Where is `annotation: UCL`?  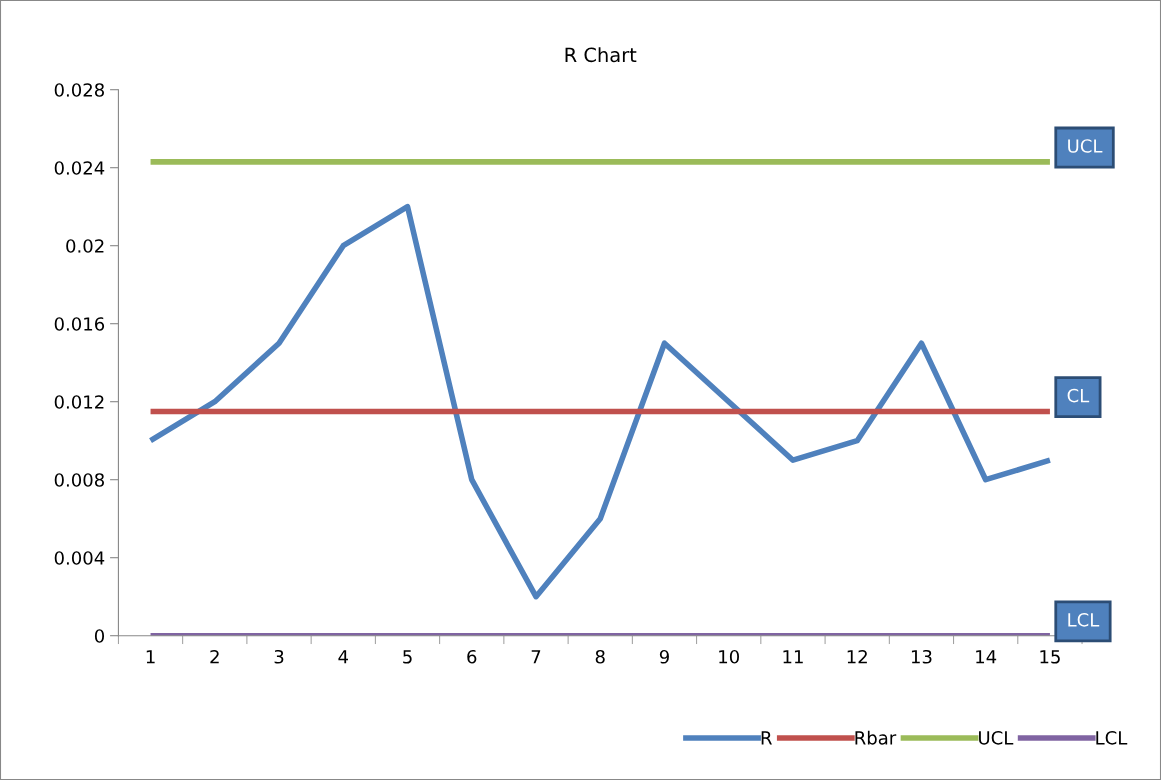
annotation: UCL is located at coordinates (1085, 146).